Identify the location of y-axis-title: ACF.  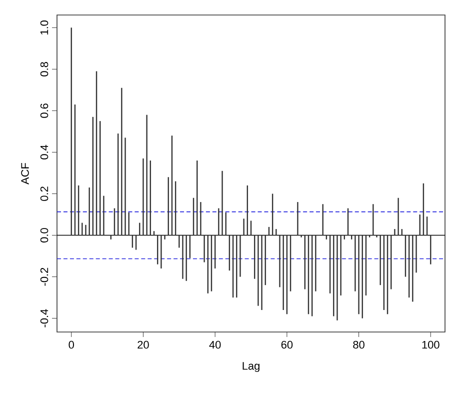
(25, 173).